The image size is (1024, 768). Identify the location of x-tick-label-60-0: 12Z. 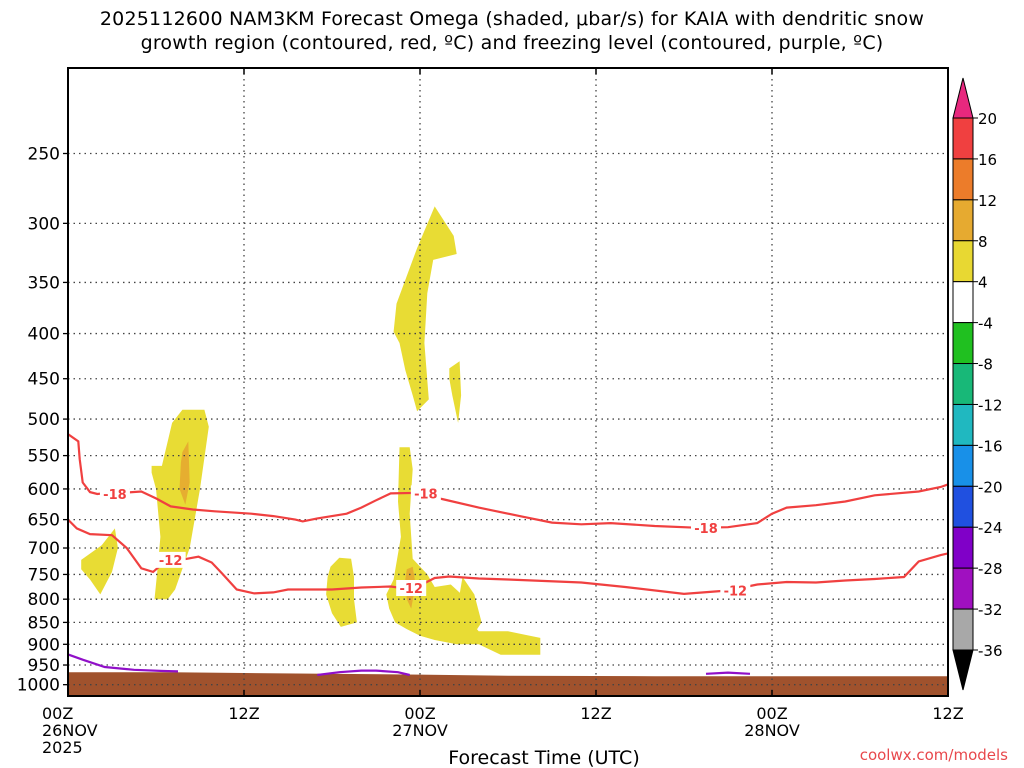
(947, 713).